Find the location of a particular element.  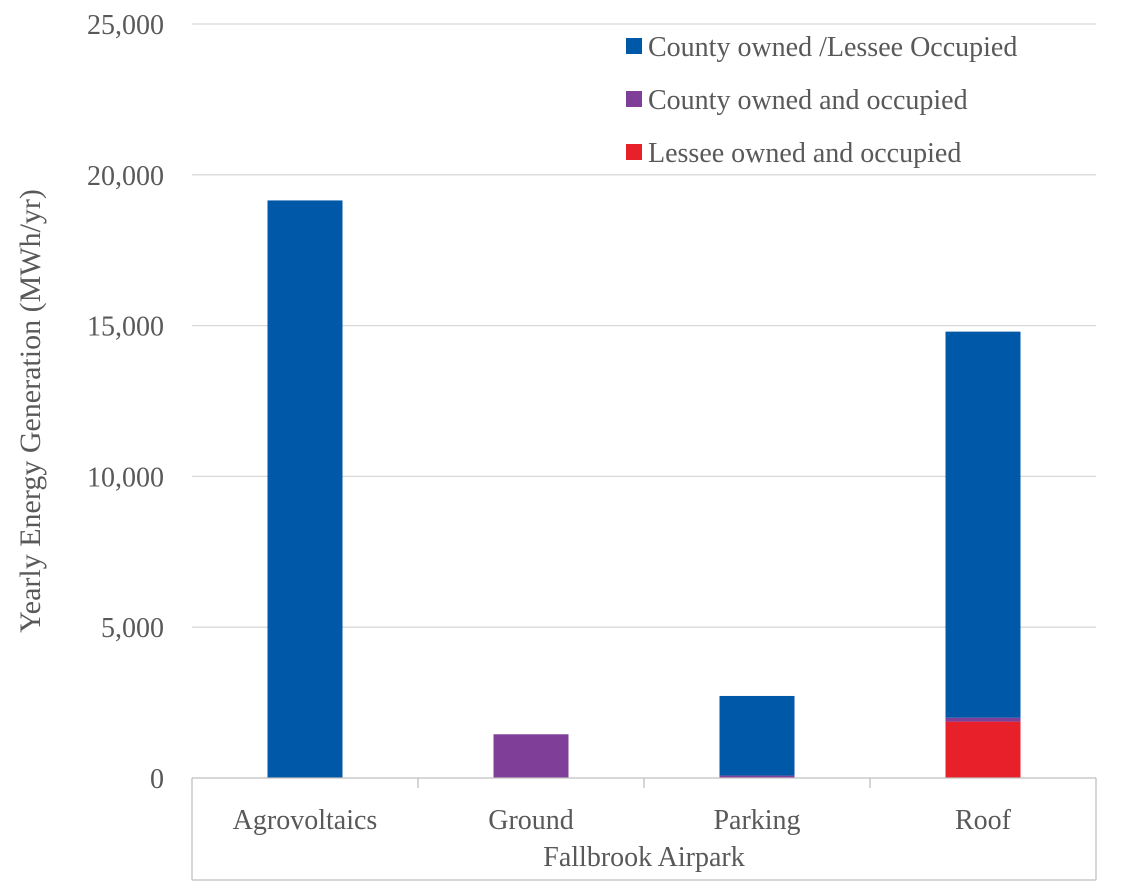

bar-roof-county-owned-lessee-occupied is located at coordinates (983, 524).